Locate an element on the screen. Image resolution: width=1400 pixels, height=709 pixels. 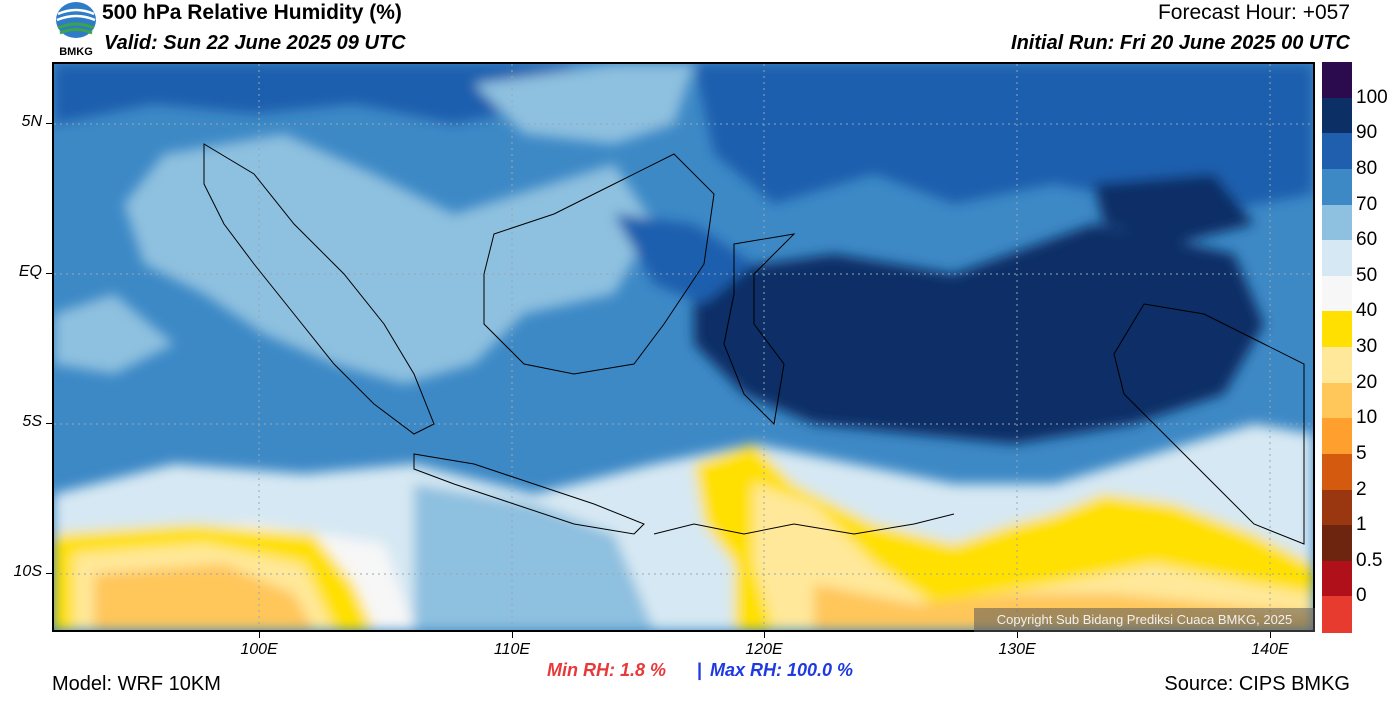
lon-label-130e: 130E is located at coordinates (1017, 649).